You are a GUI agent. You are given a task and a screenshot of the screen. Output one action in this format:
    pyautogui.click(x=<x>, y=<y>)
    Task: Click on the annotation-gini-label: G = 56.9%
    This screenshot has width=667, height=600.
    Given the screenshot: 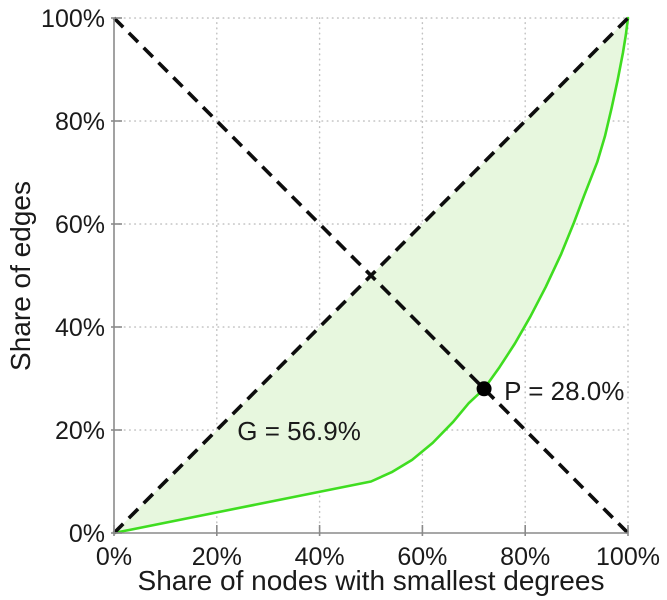 What is the action you would take?
    pyautogui.click(x=299, y=431)
    